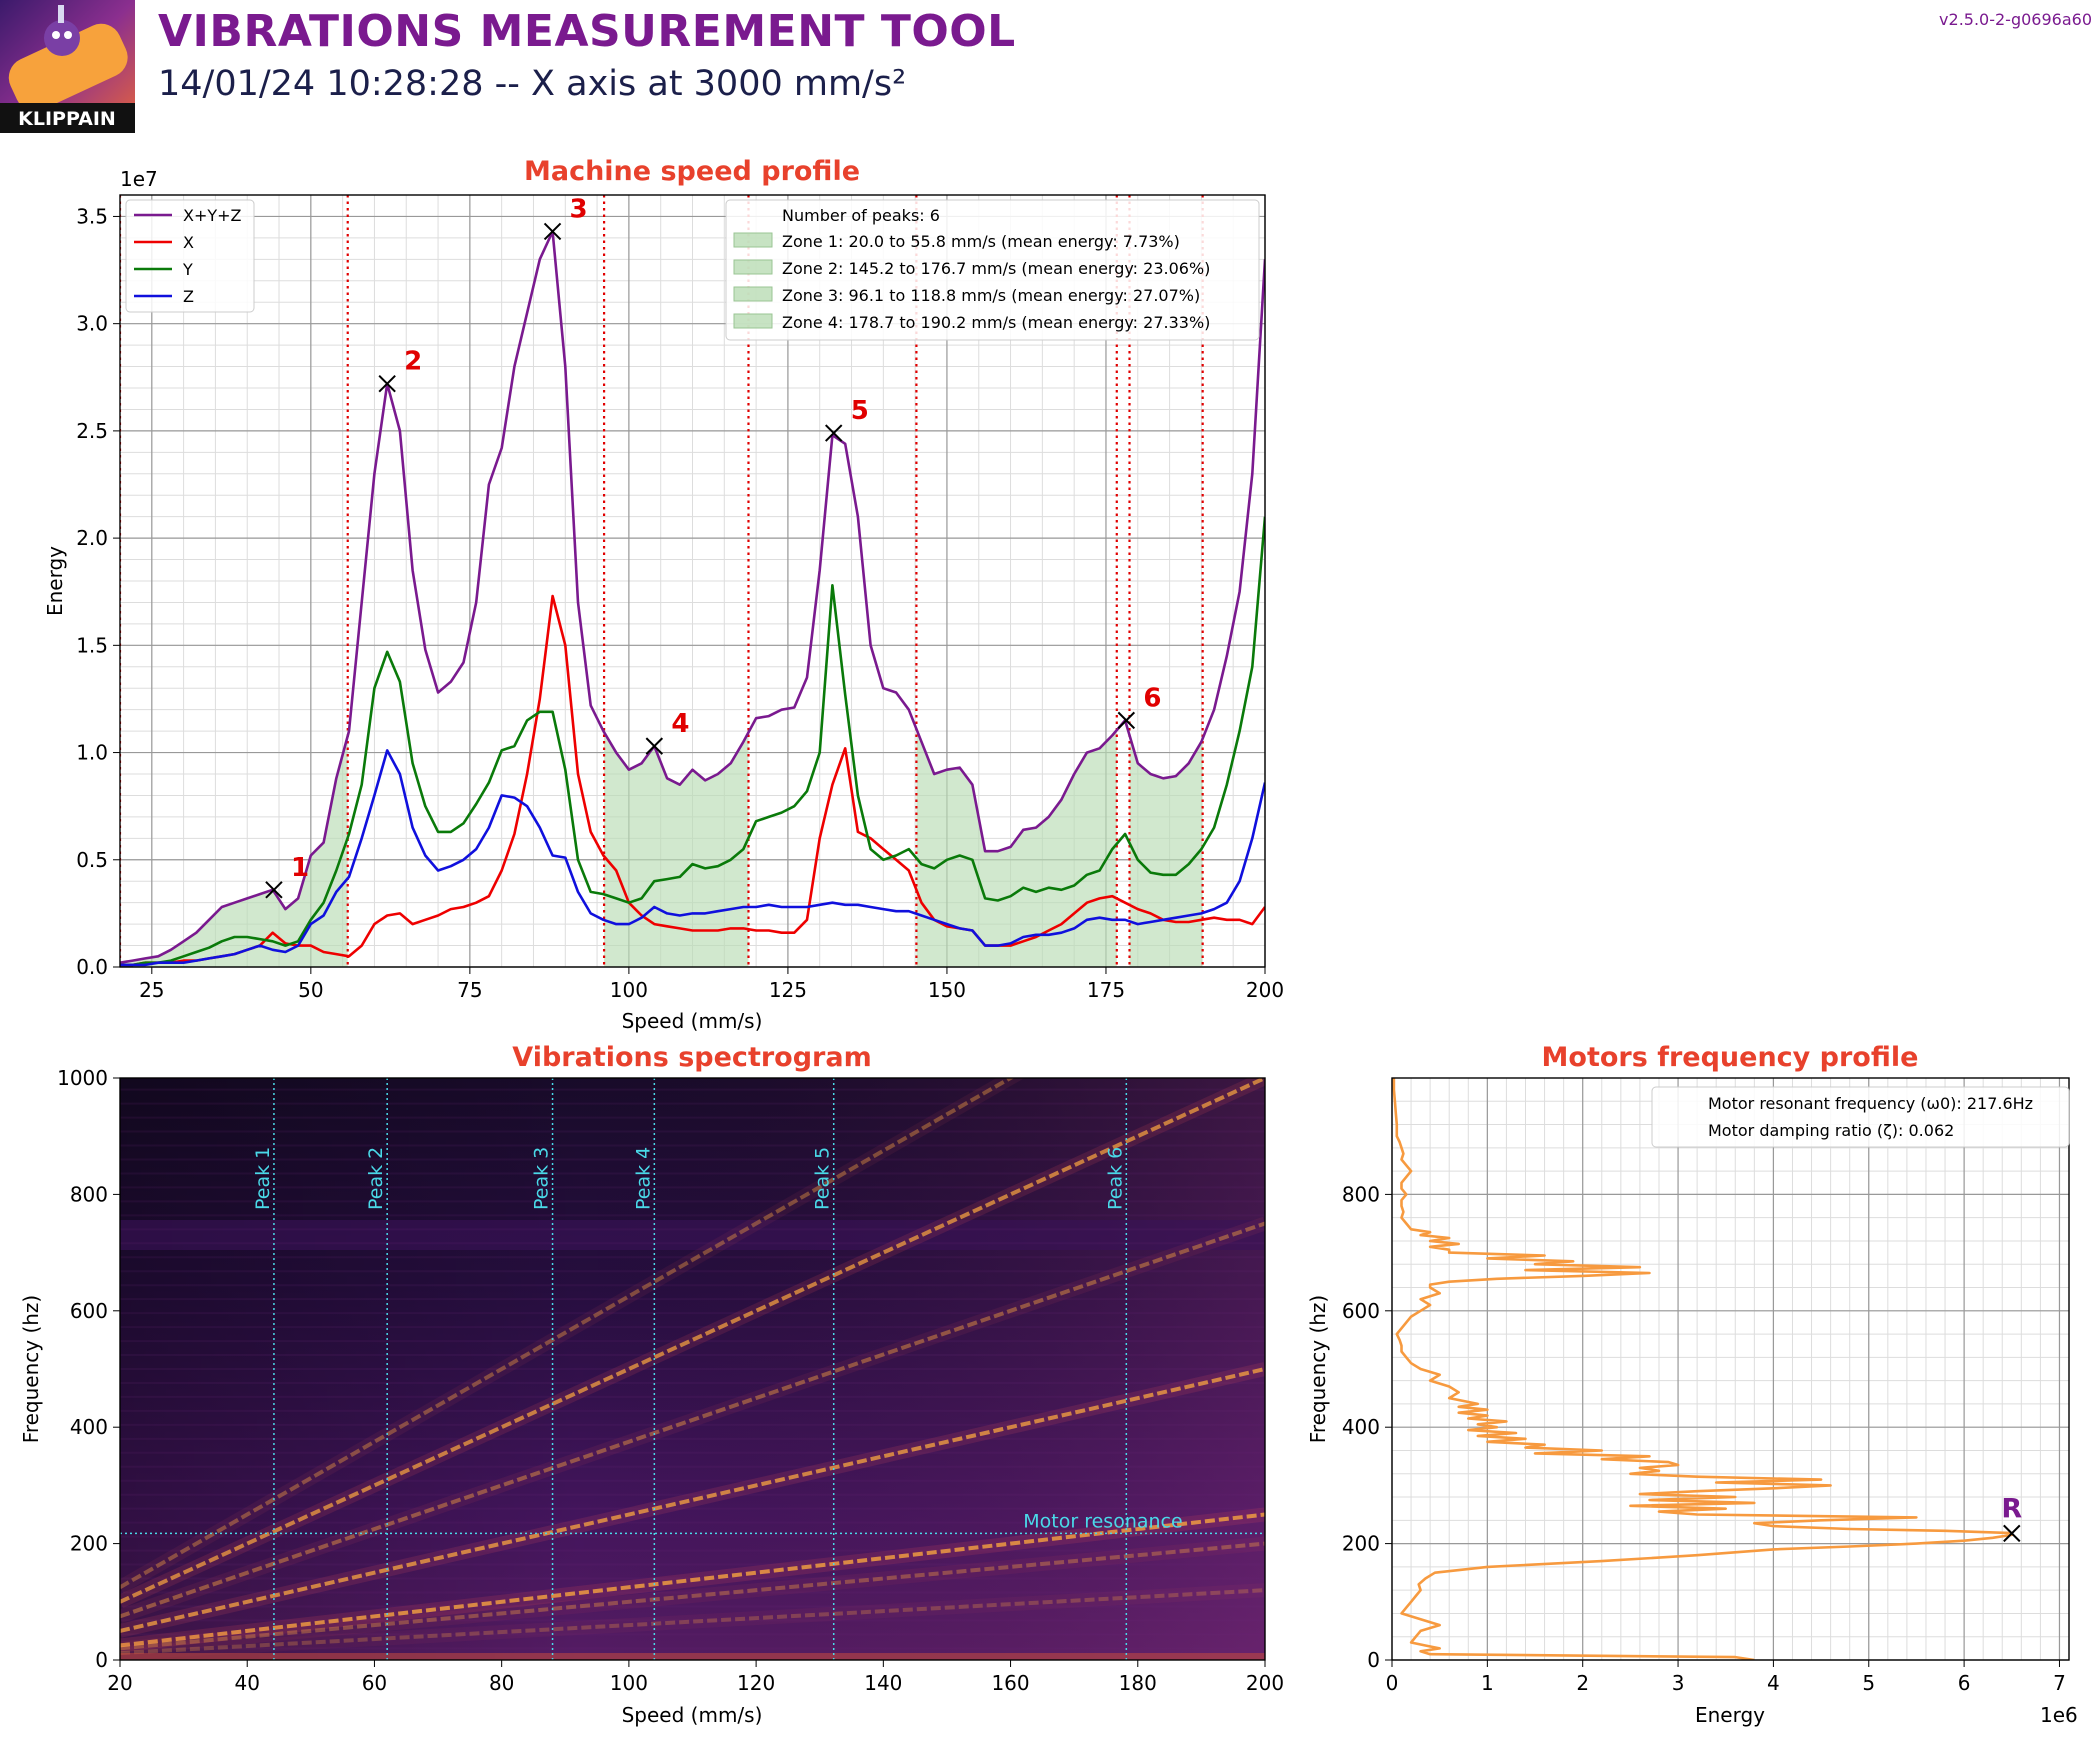 Image resolution: width=2100 pixels, height=1740 pixels. Describe the element at coordinates (2015, 19) in the screenshot. I see `version-label: v2.5.0-2-g0696a60` at that location.